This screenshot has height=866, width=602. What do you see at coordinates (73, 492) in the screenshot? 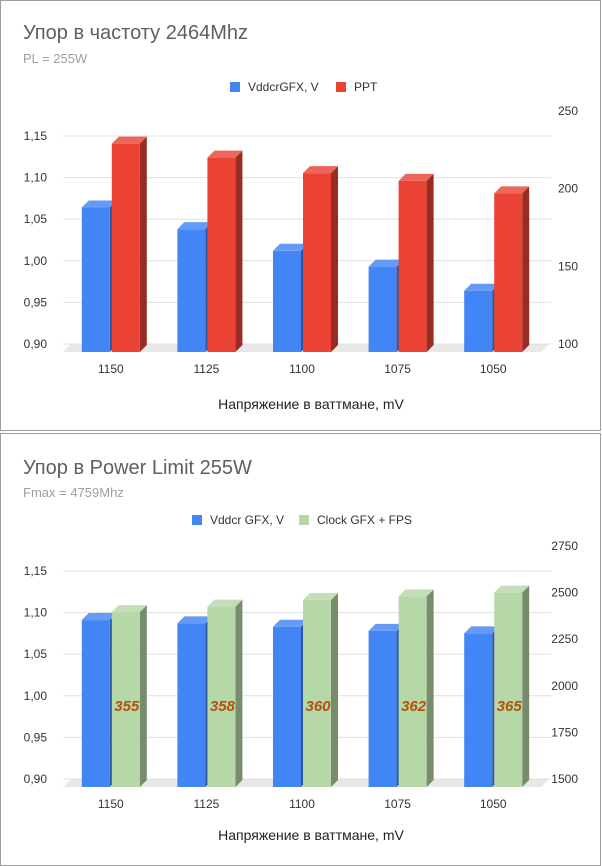
I see `chart-subtitle: Fmax = 4759Mhz` at bounding box center [73, 492].